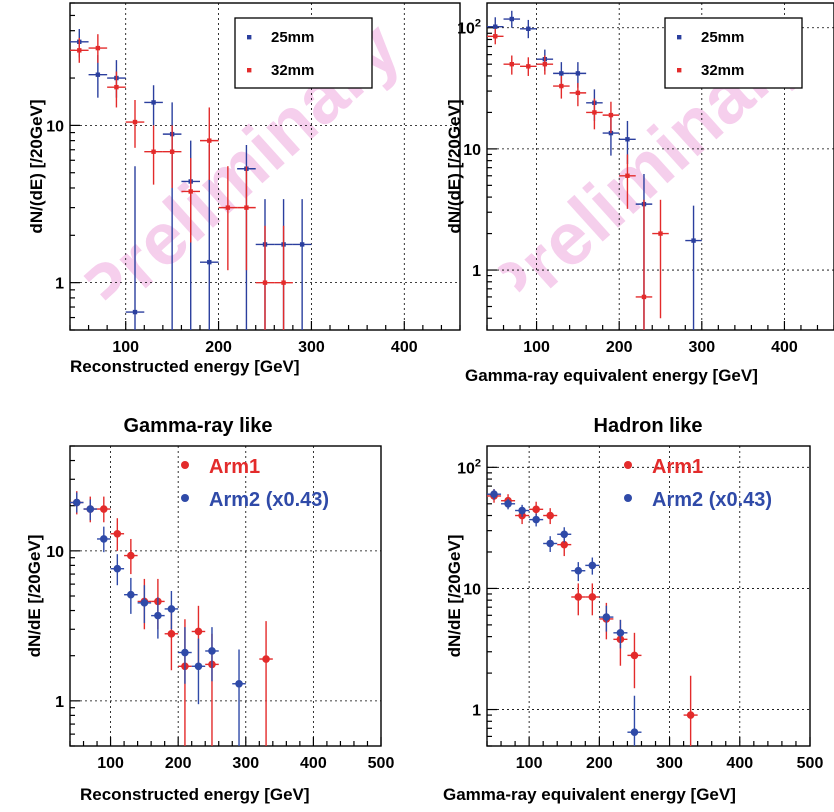  Describe the element at coordinates (454, 166) in the screenshot. I see `y-axis-label: dN/(dE) [/20GeV]` at that location.